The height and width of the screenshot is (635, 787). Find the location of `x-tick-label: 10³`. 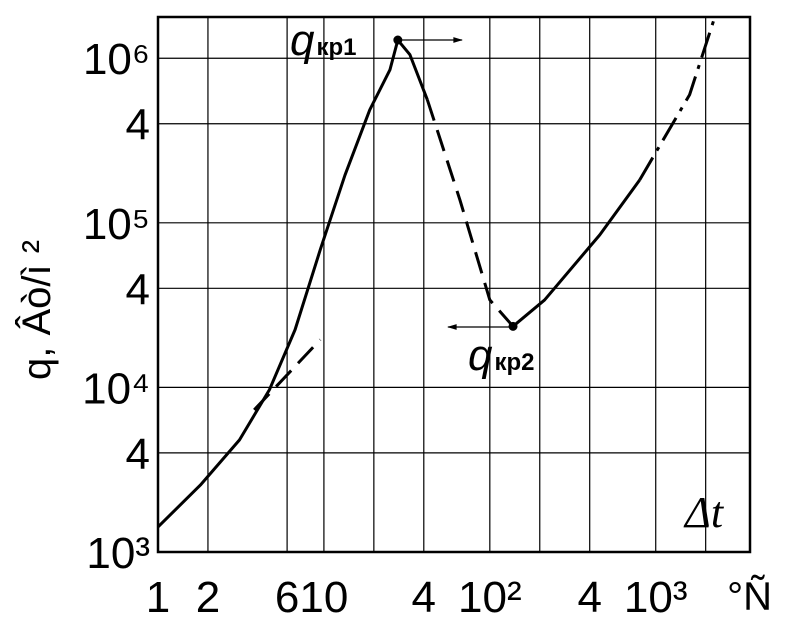

x-tick-label: 10³ is located at coordinates (656, 597).